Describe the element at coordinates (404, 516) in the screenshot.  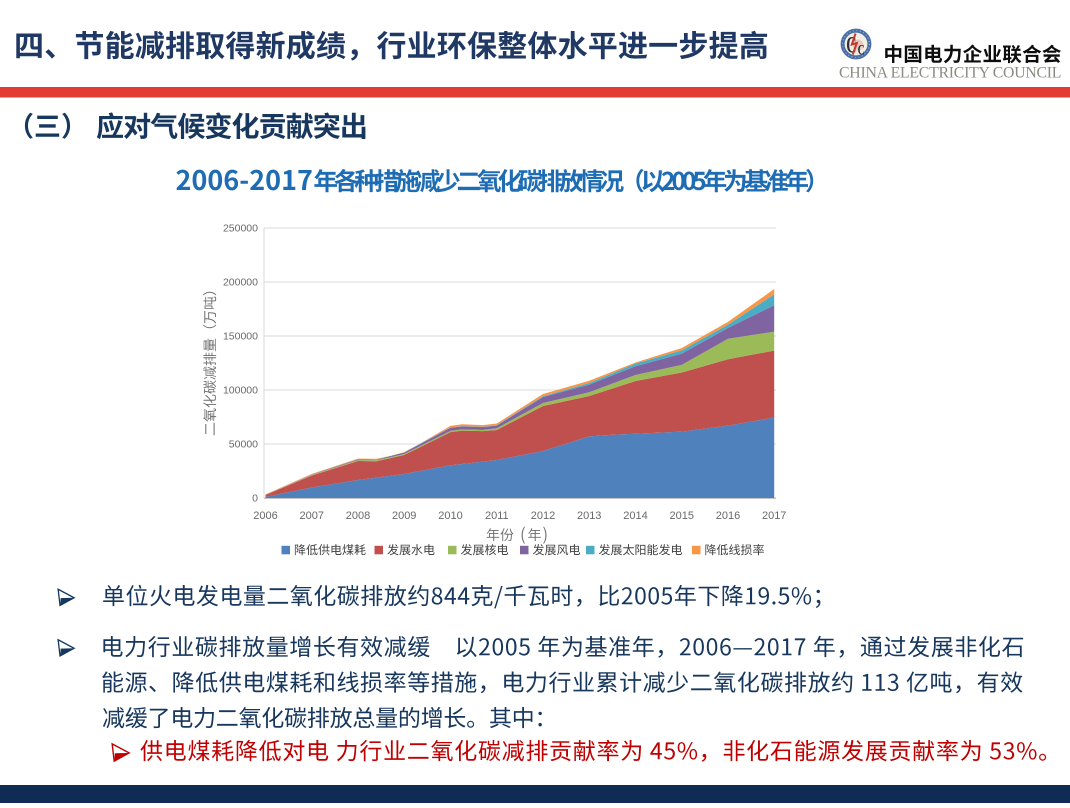
I see `svg-text: 2009` at that location.